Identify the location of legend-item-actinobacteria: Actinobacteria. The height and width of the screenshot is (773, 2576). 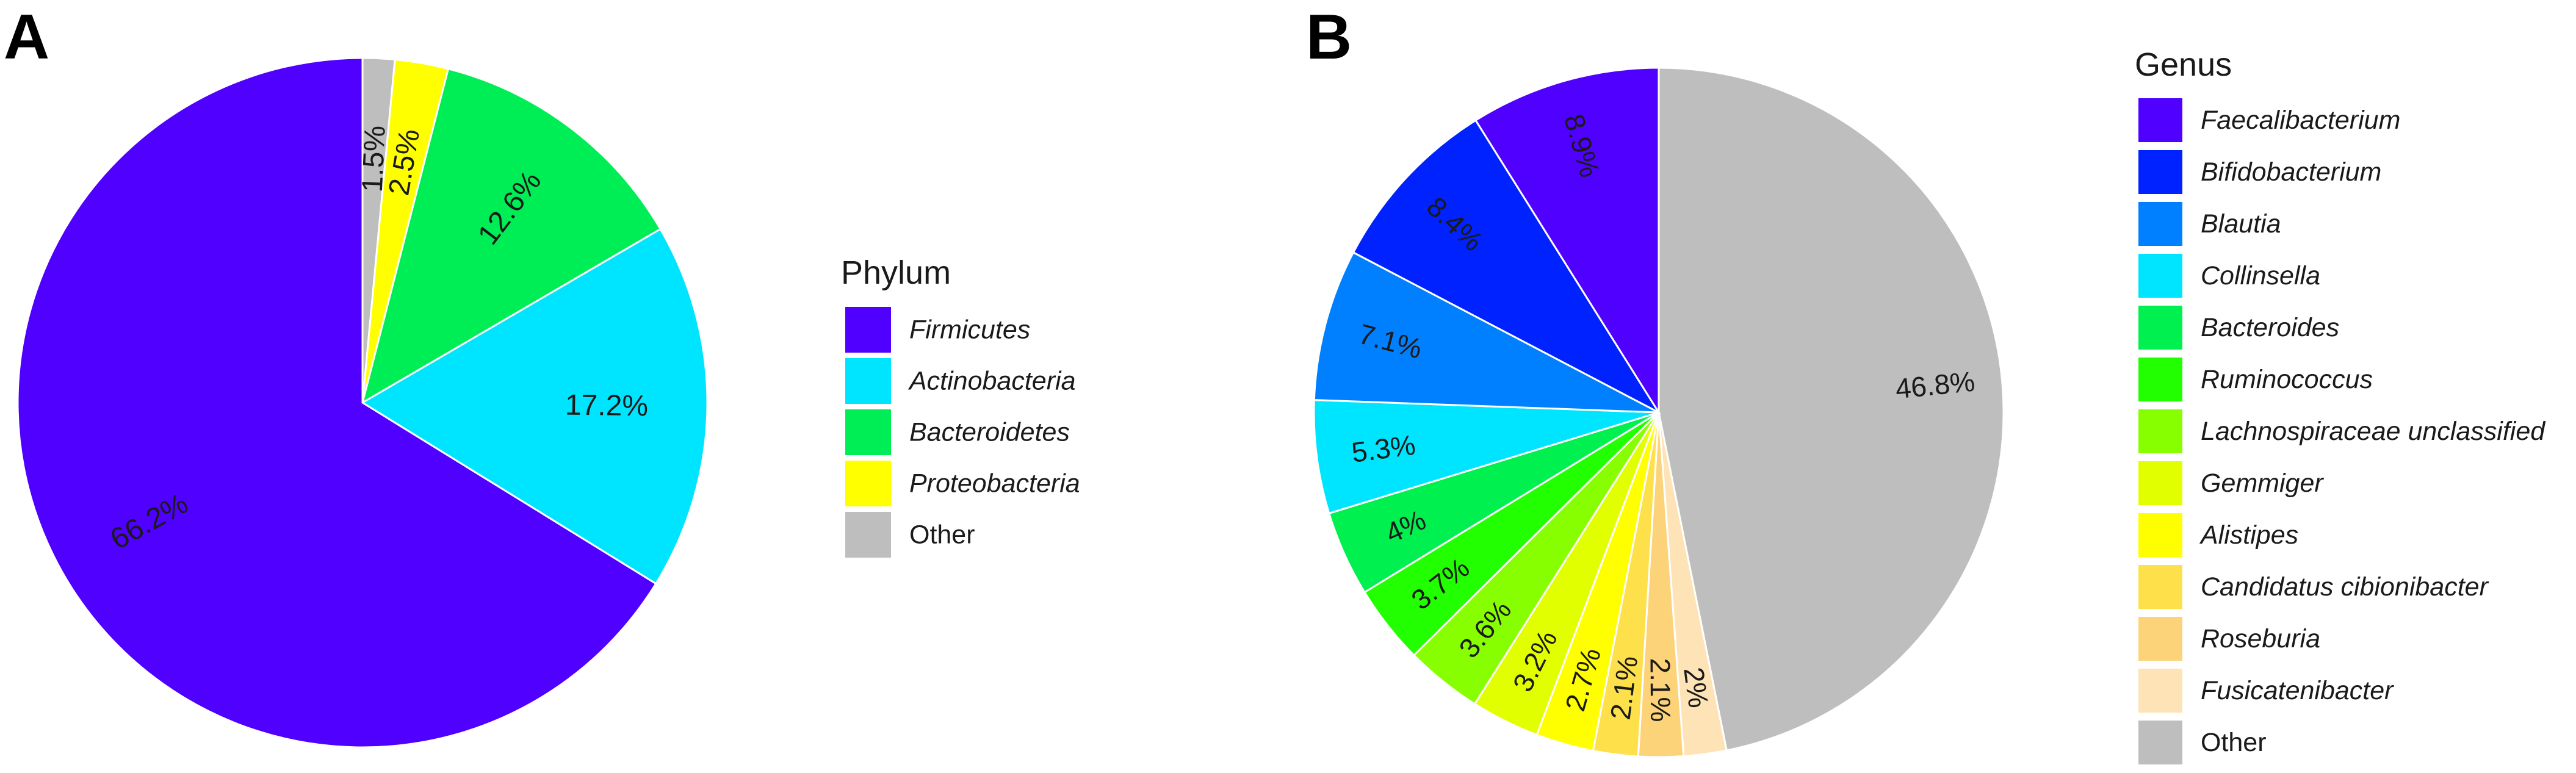
(960, 381).